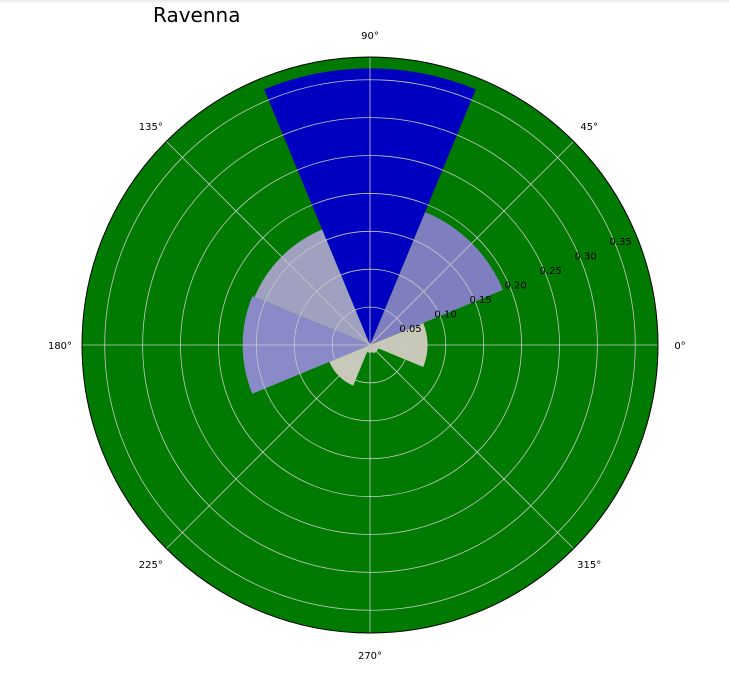 The image size is (729, 684). Describe the element at coordinates (196, 15) in the screenshot. I see `chart-title: Ravenna` at that location.